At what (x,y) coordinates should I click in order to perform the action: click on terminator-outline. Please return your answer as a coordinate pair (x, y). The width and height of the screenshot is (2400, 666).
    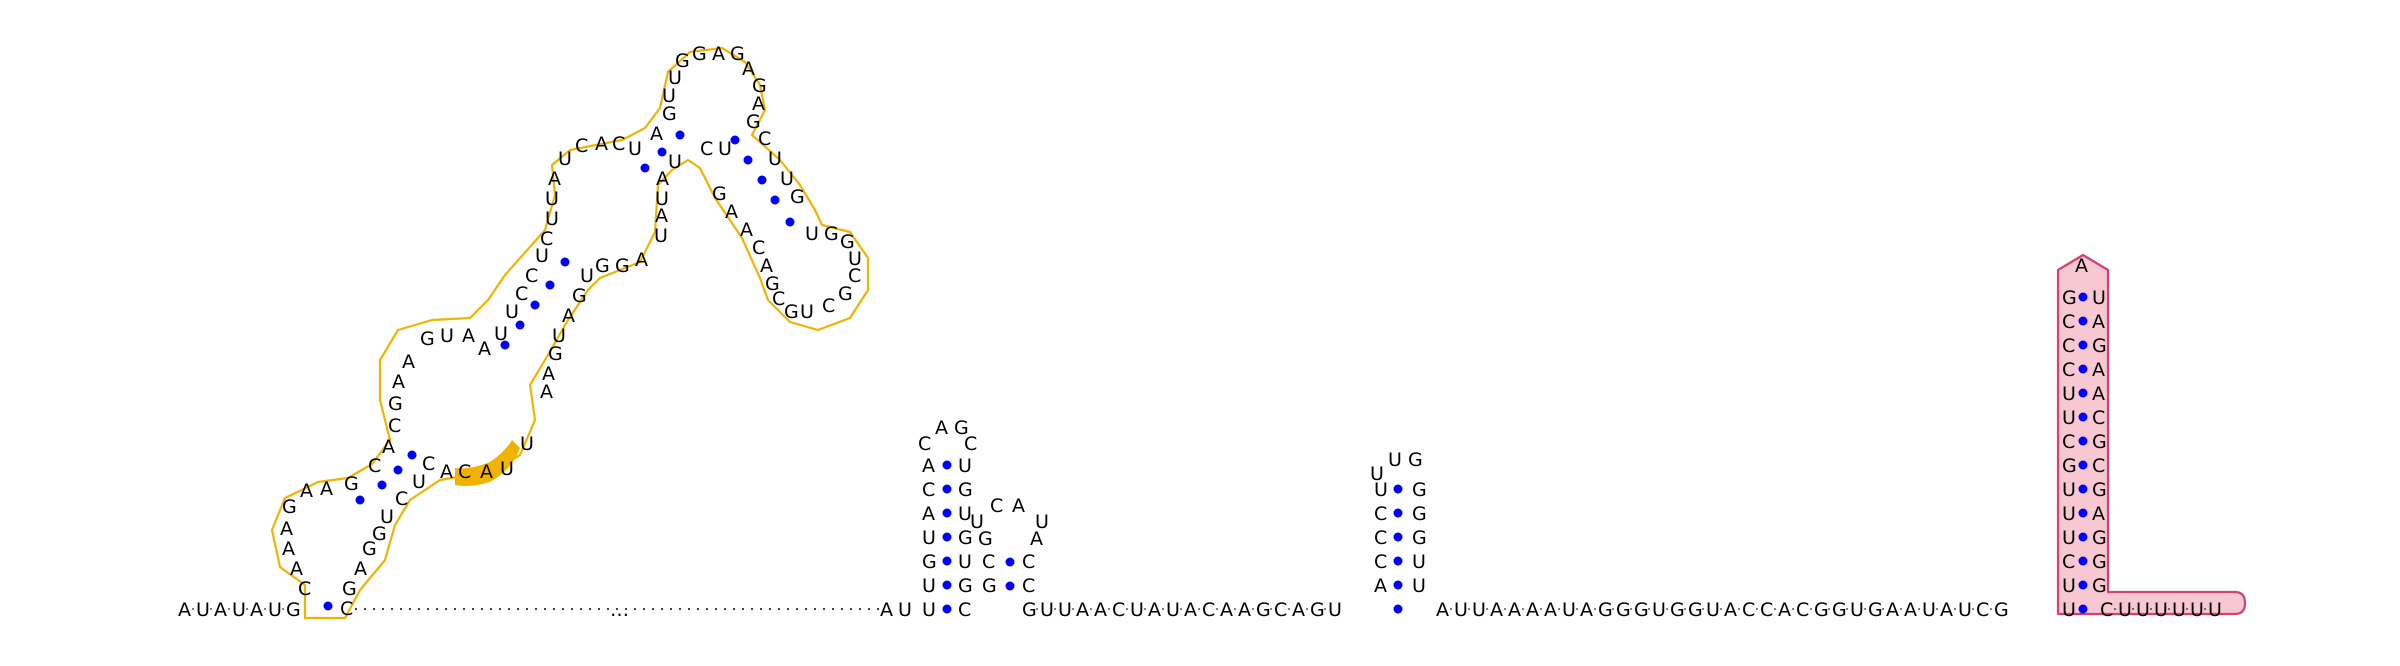
    Looking at the image, I should click on (2151, 434).